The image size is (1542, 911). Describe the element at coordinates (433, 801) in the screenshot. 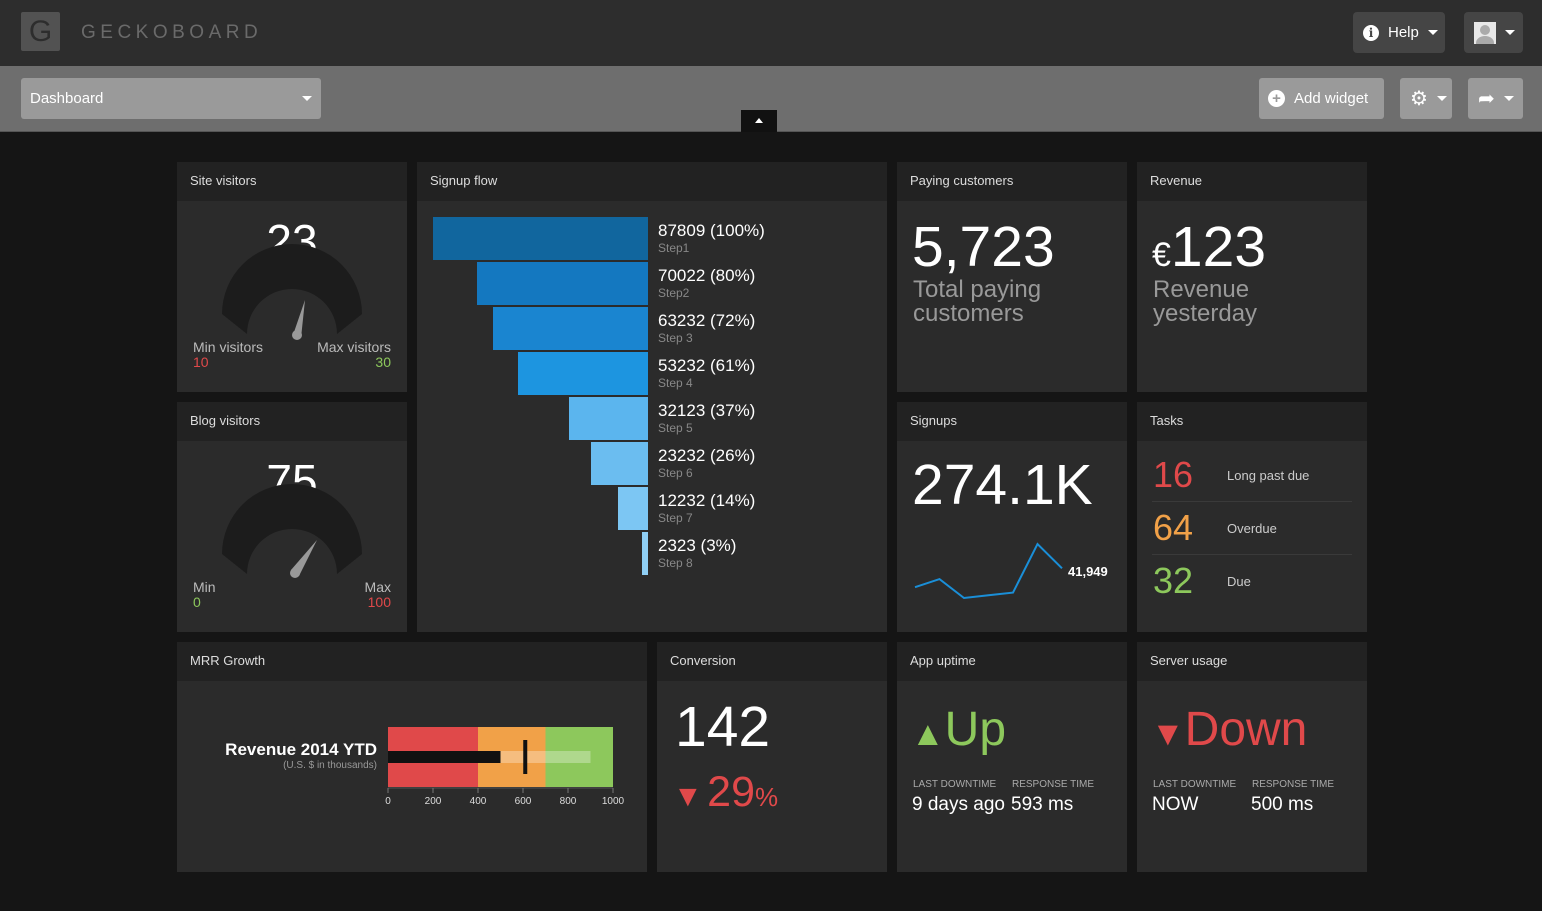

I see `bullet-tick-label: 200` at that location.